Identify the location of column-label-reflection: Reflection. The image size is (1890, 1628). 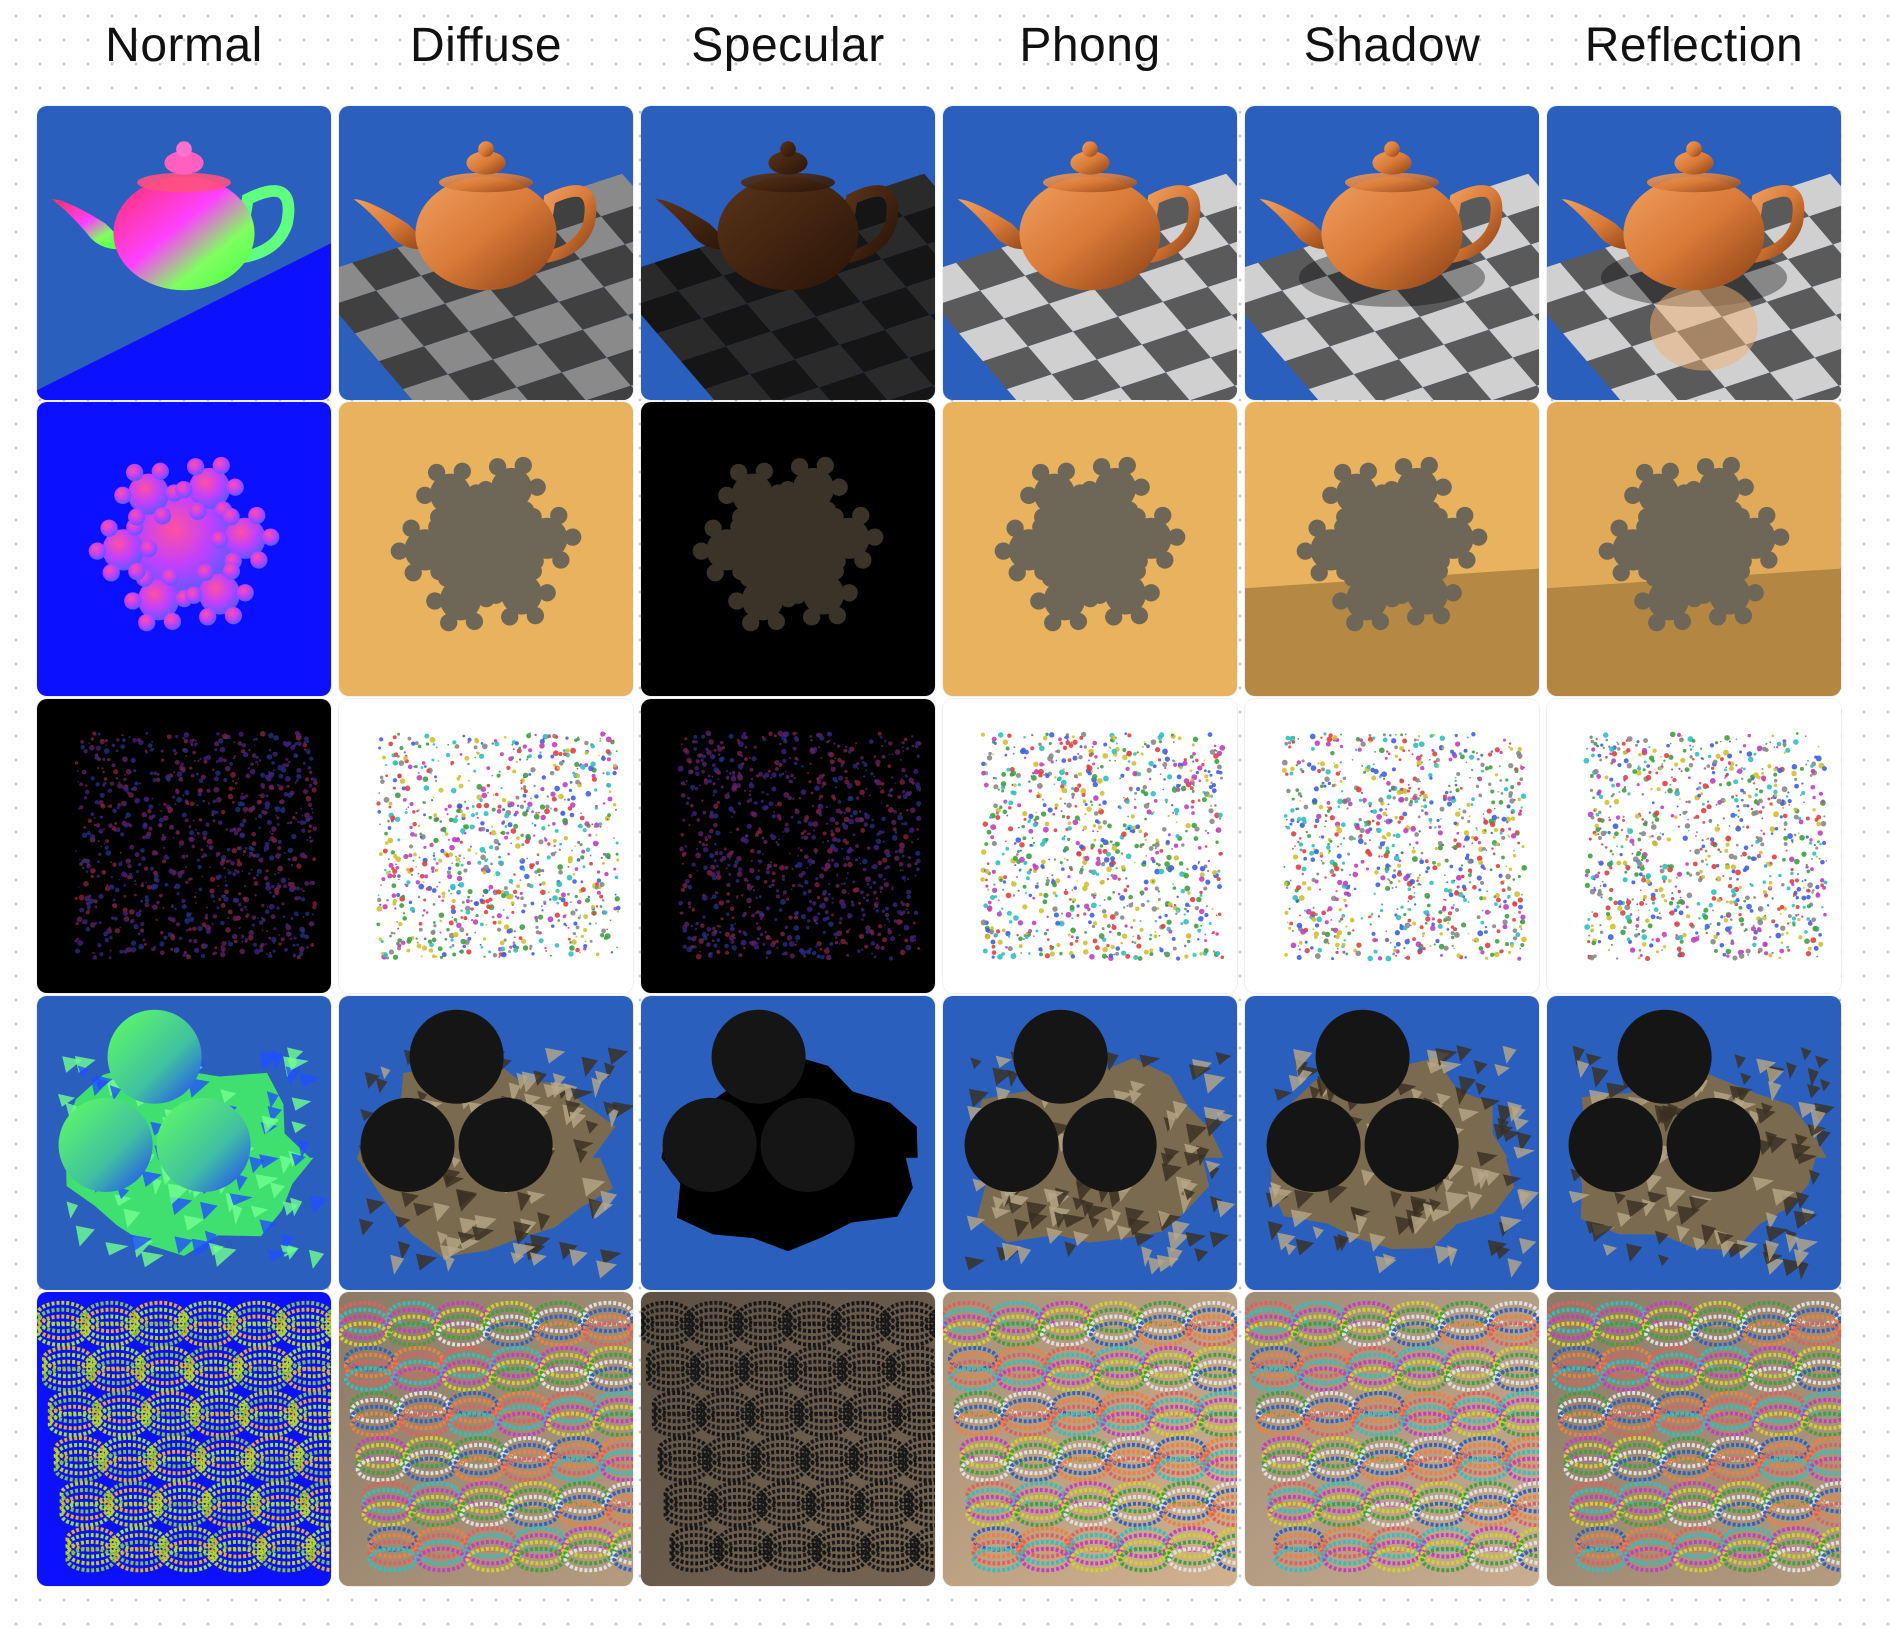
(1694, 45).